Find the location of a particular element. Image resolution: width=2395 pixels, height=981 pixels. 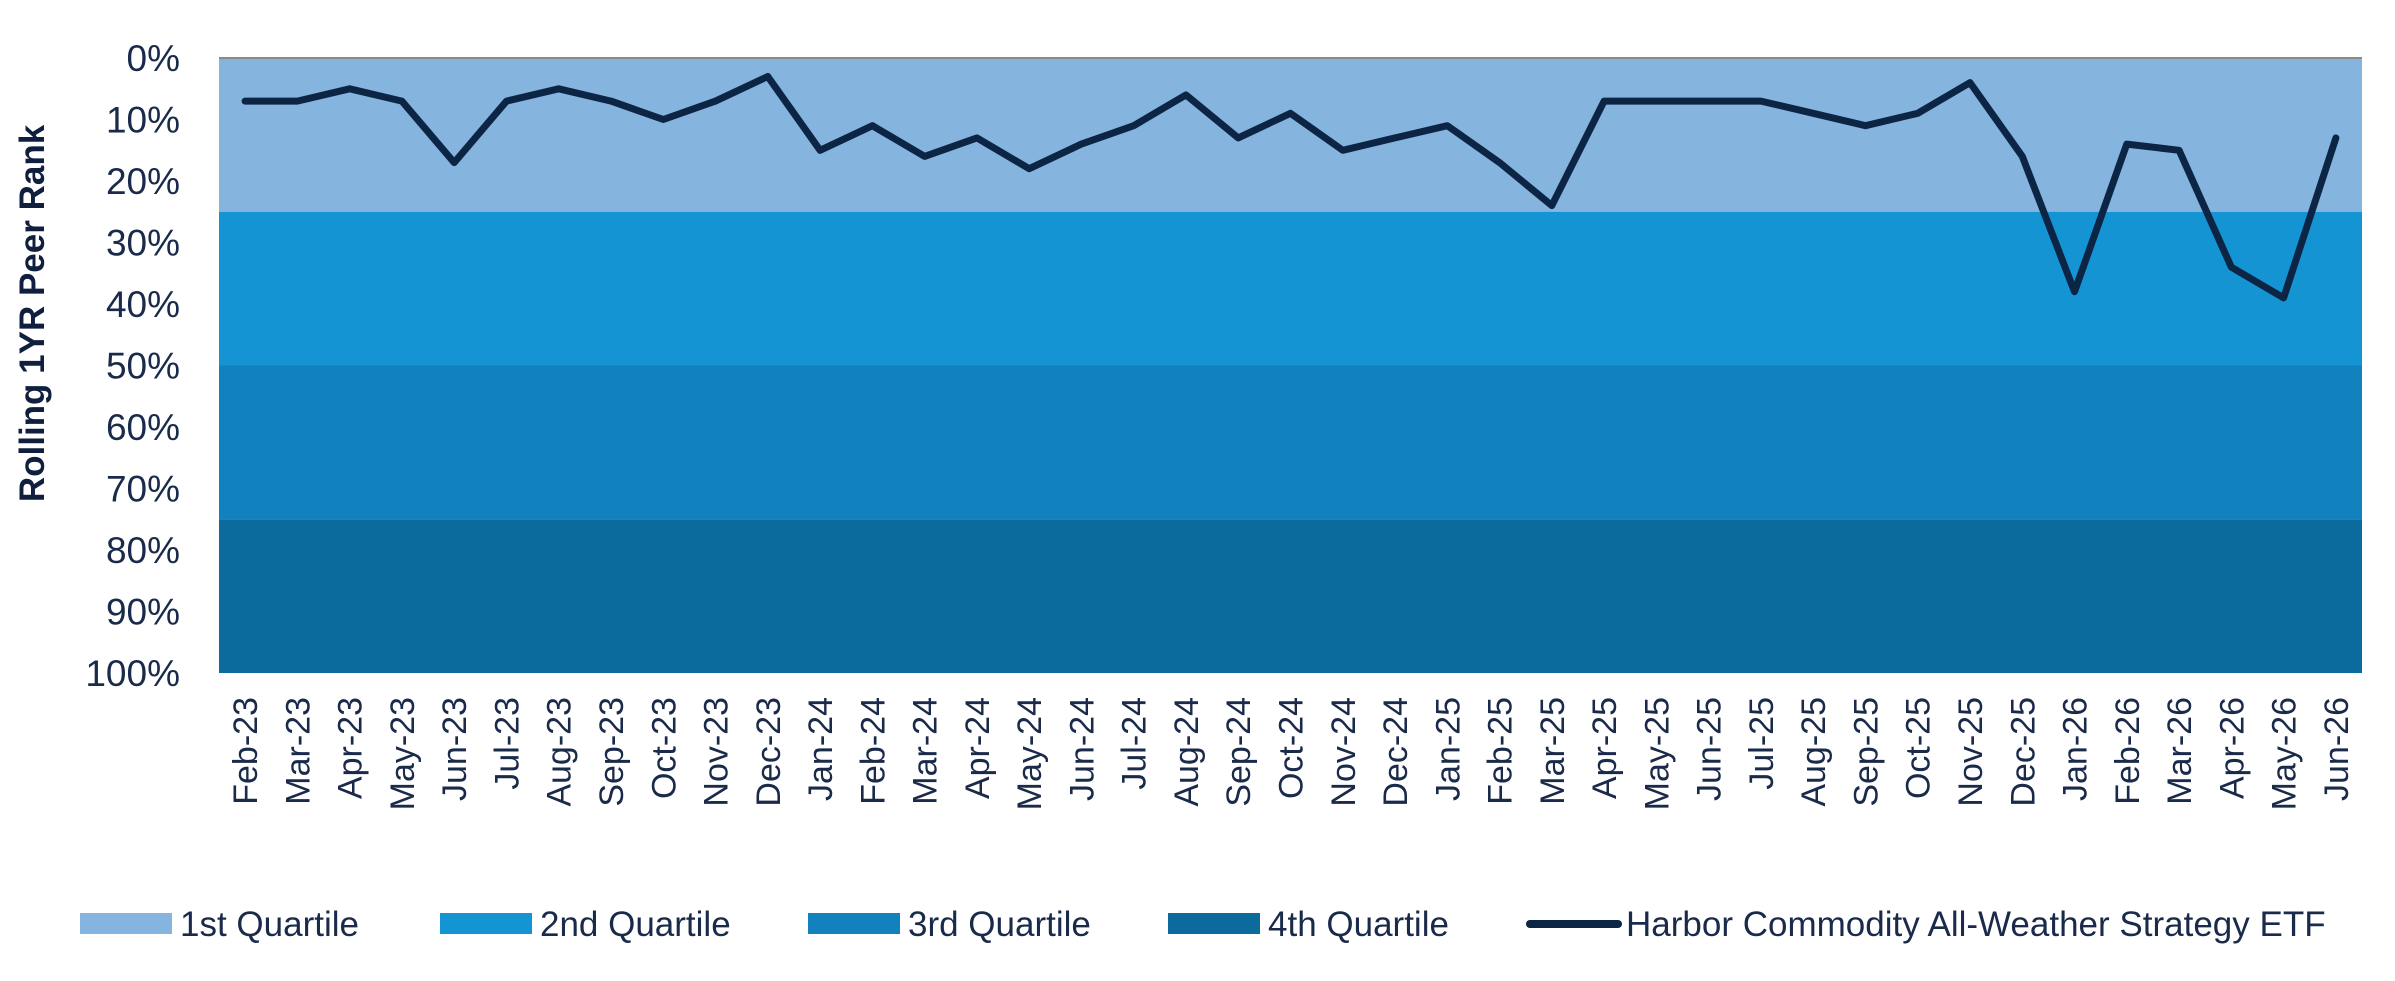

x-tick-label: Apr-26 is located at coordinates (2232, 748).